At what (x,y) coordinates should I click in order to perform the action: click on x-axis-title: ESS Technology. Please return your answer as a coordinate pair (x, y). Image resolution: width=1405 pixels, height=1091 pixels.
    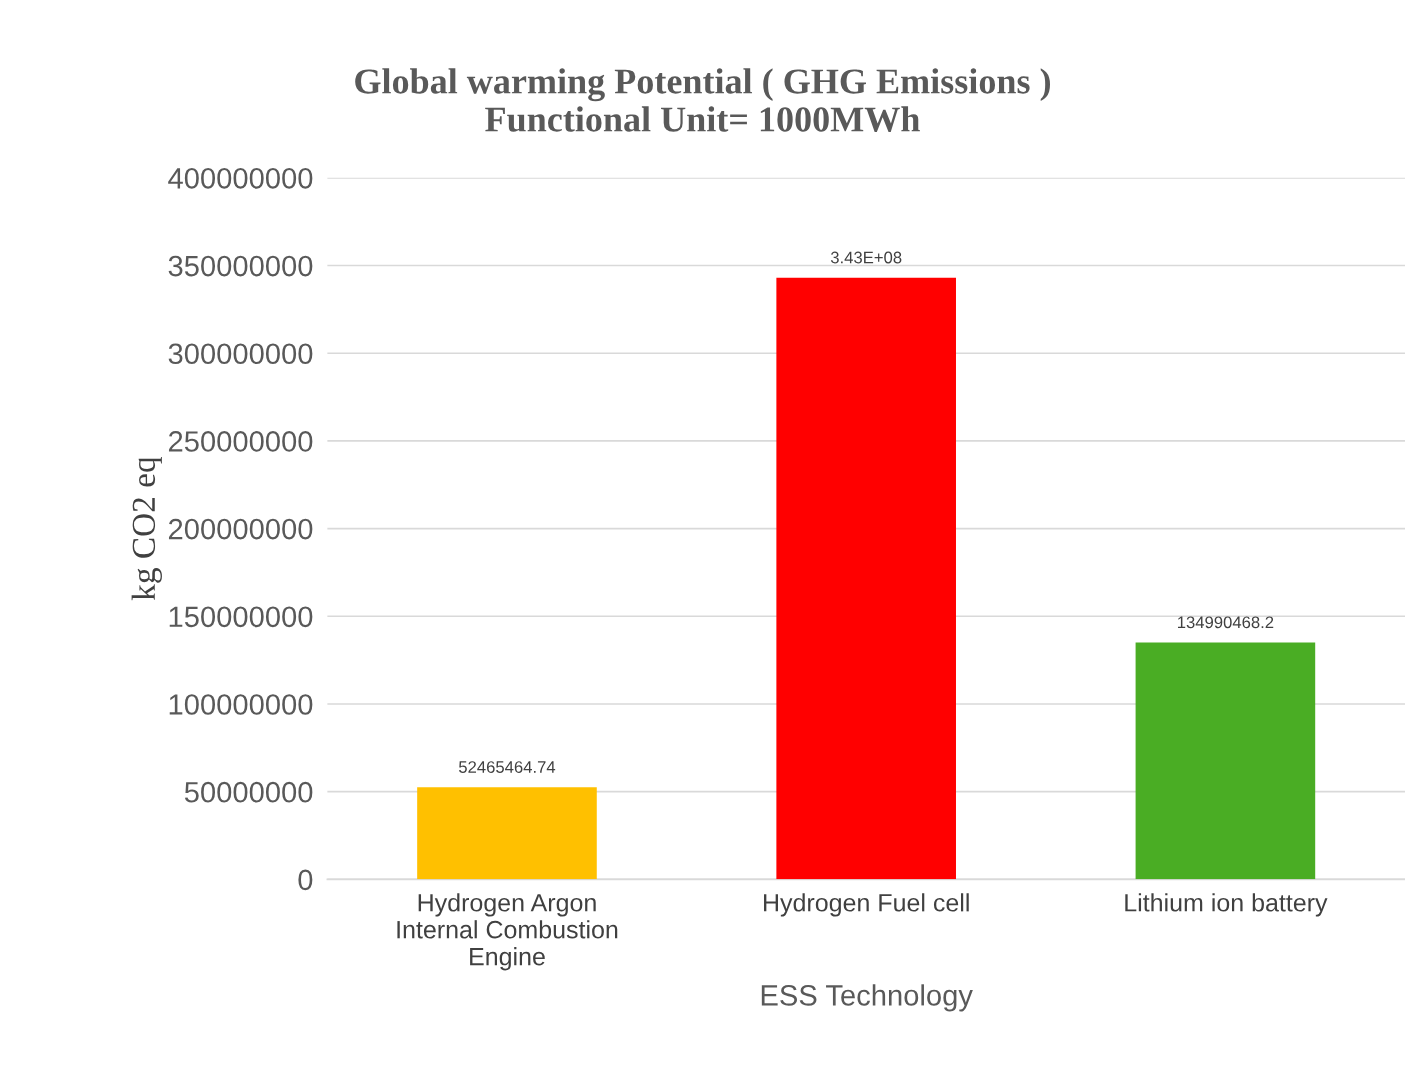
    Looking at the image, I should click on (867, 998).